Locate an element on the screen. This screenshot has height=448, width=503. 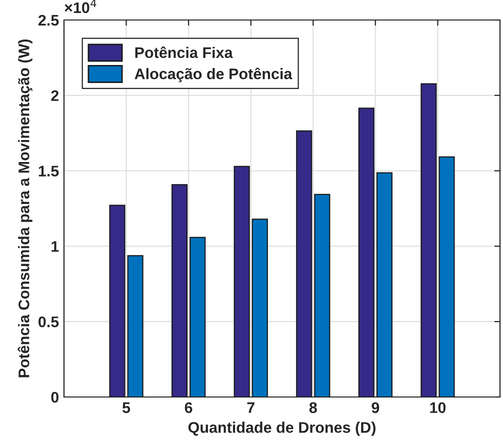
x-tick-label: 5 is located at coordinates (126, 408).